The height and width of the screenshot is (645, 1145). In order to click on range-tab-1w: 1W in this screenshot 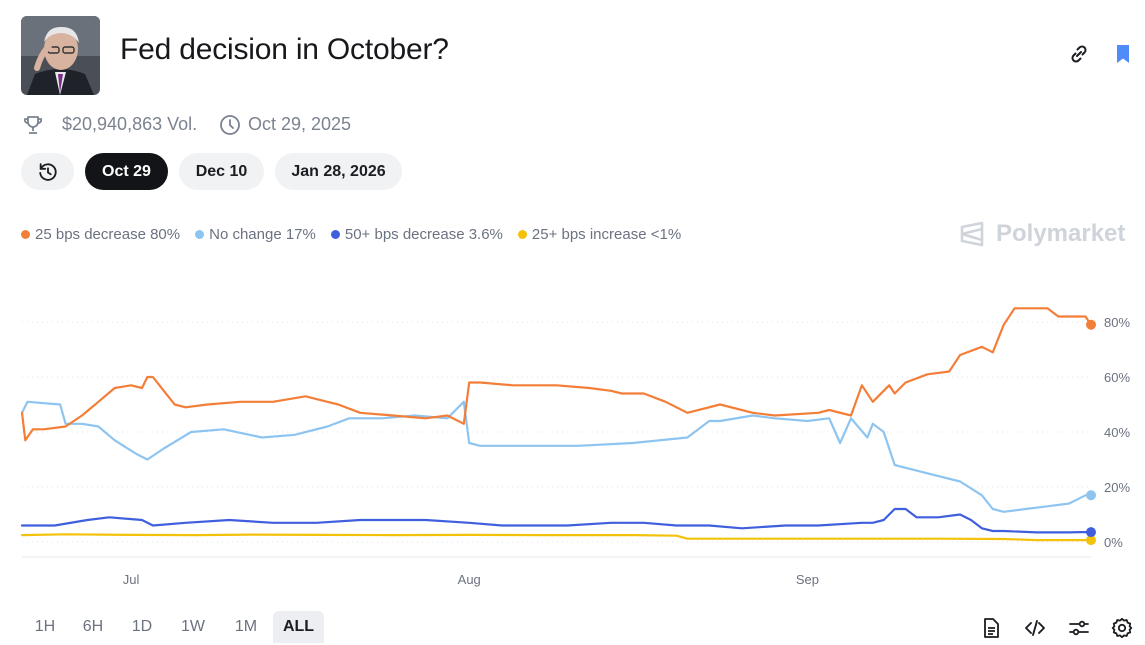, I will do `click(193, 626)`.